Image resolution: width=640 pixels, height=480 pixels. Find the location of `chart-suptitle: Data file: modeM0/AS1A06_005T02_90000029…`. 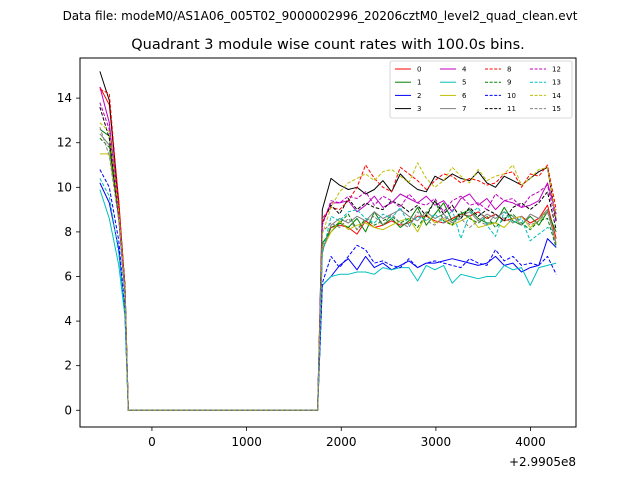

chart-suptitle: Data file: modeM0/AS1A06_005T02_90000029… is located at coordinates (320, 16).